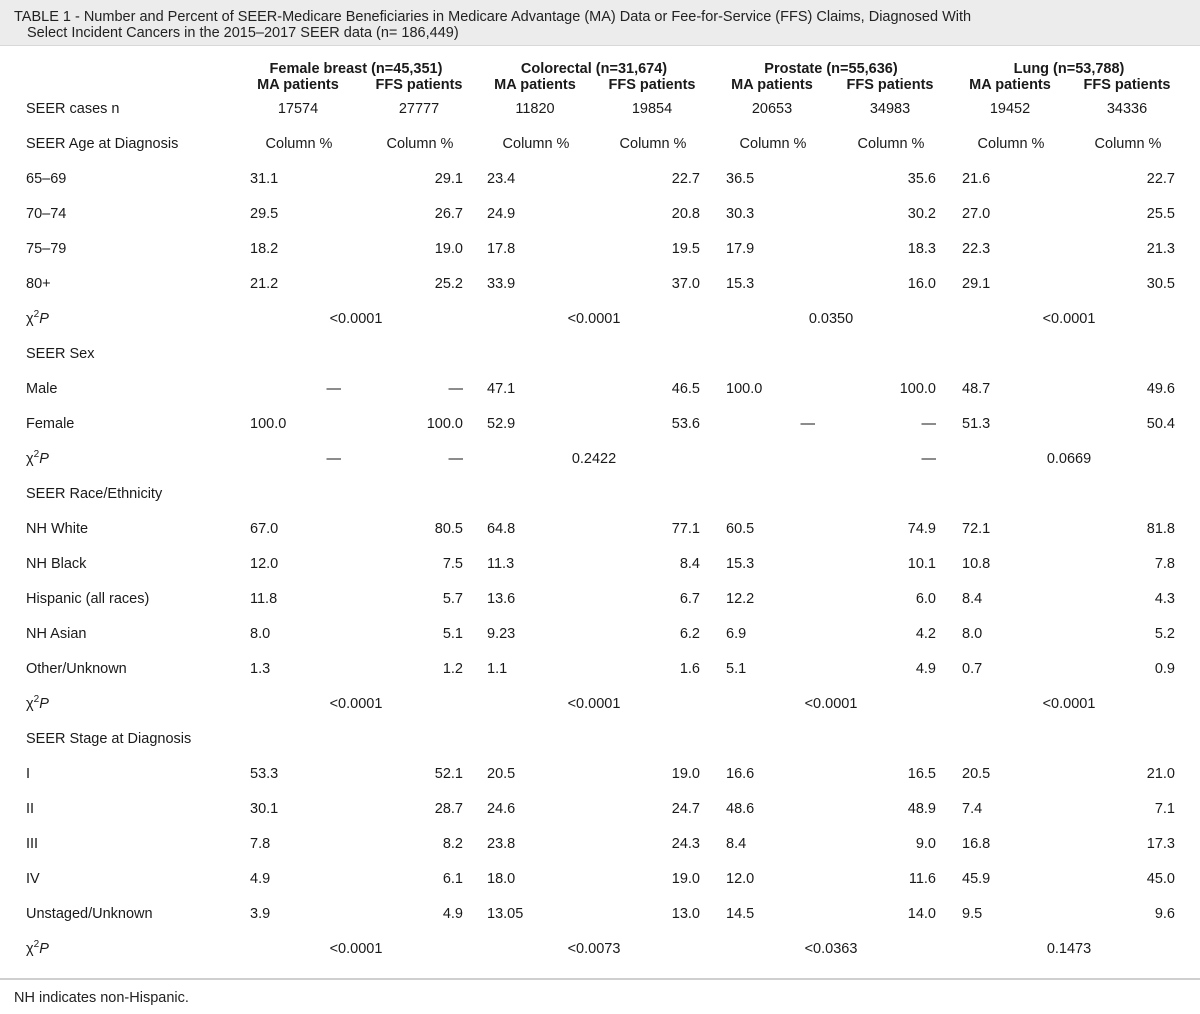 This screenshot has width=1200, height=1014. What do you see at coordinates (356, 69) in the screenshot?
I see `group-header: Female breast (n=45,351)` at bounding box center [356, 69].